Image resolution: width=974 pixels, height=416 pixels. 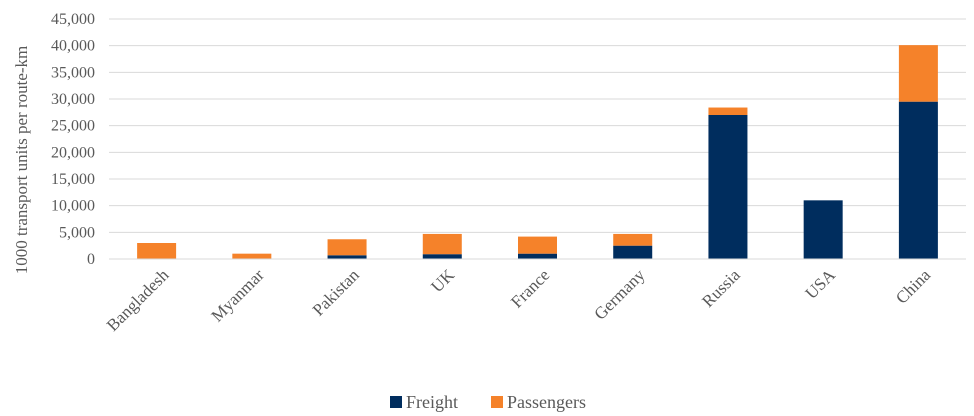 I want to click on bar-freight-france, so click(x=537, y=256).